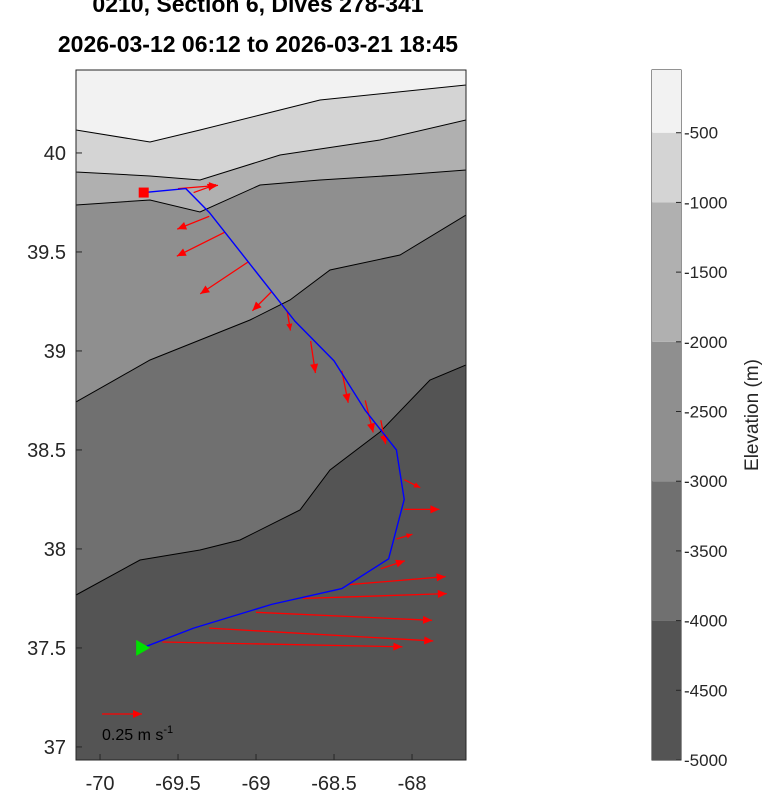 This screenshot has height=805, width=766. I want to click on y-tick-label: 37.5, so click(46, 649).